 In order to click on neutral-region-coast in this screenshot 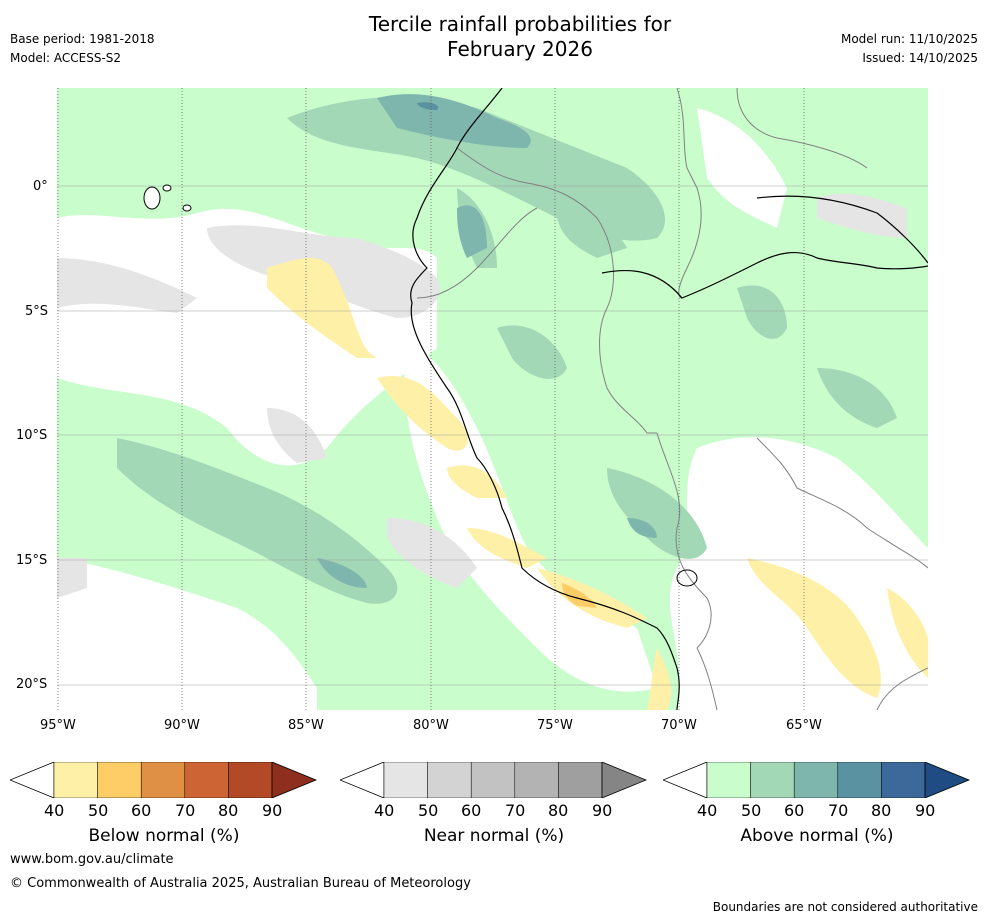, I will do `click(530, 515)`.